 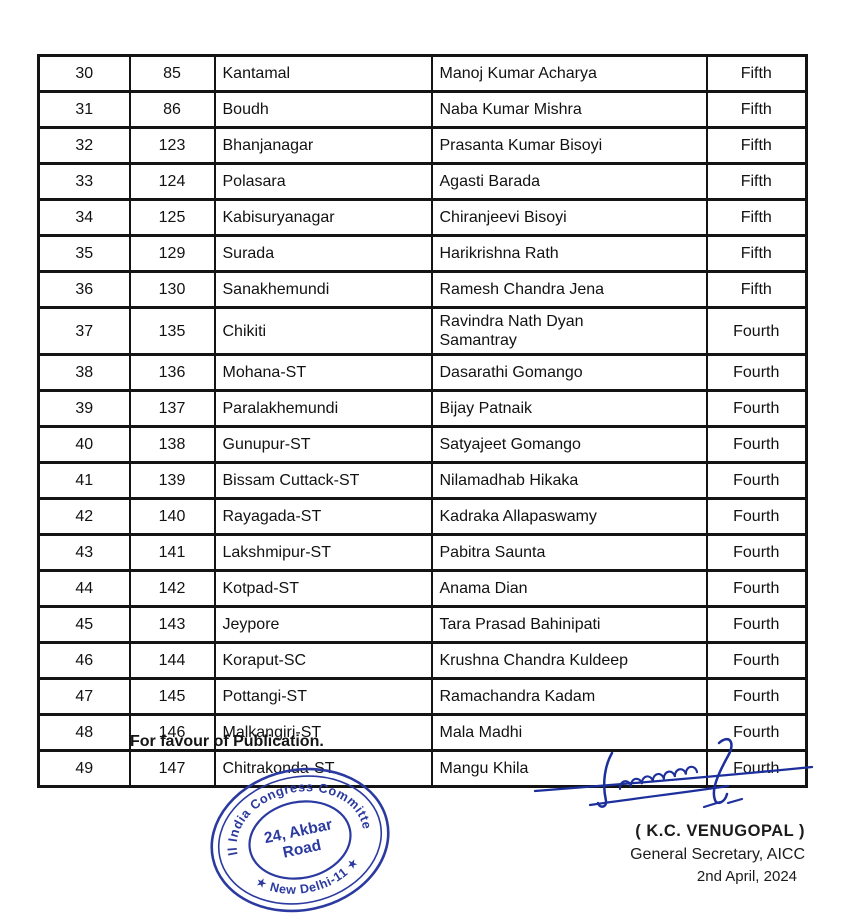 I want to click on constituency-name-cell: Bhanjanagar, so click(x=323, y=145).